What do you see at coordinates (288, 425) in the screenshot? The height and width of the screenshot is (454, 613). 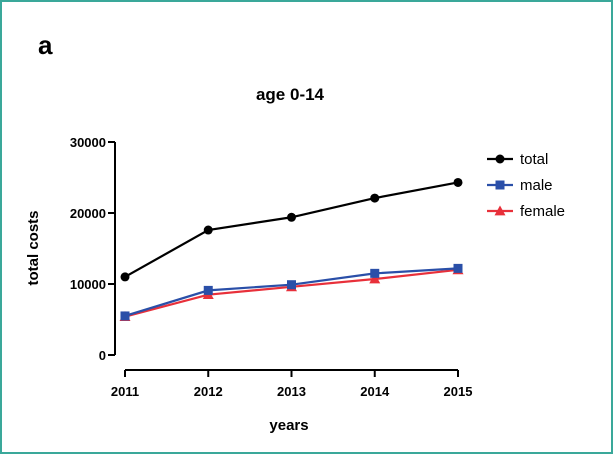 I see `x-axis-label: years` at bounding box center [288, 425].